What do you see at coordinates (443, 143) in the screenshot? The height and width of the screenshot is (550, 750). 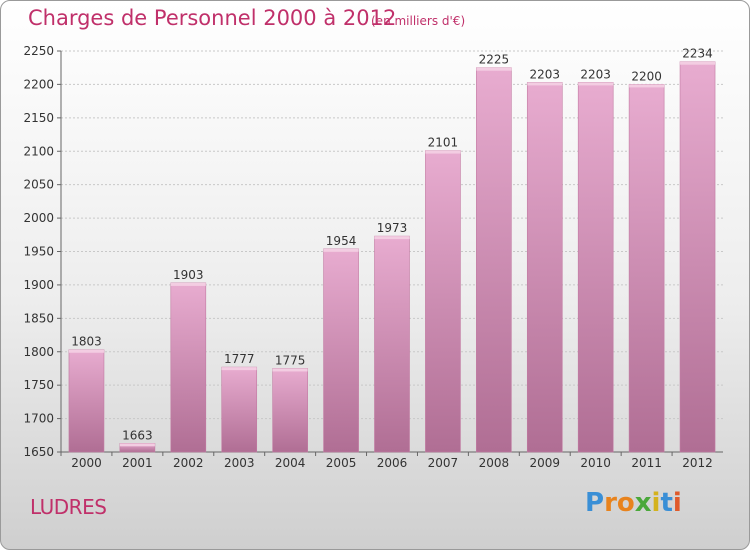 I see `bar-value-label: 2101` at bounding box center [443, 143].